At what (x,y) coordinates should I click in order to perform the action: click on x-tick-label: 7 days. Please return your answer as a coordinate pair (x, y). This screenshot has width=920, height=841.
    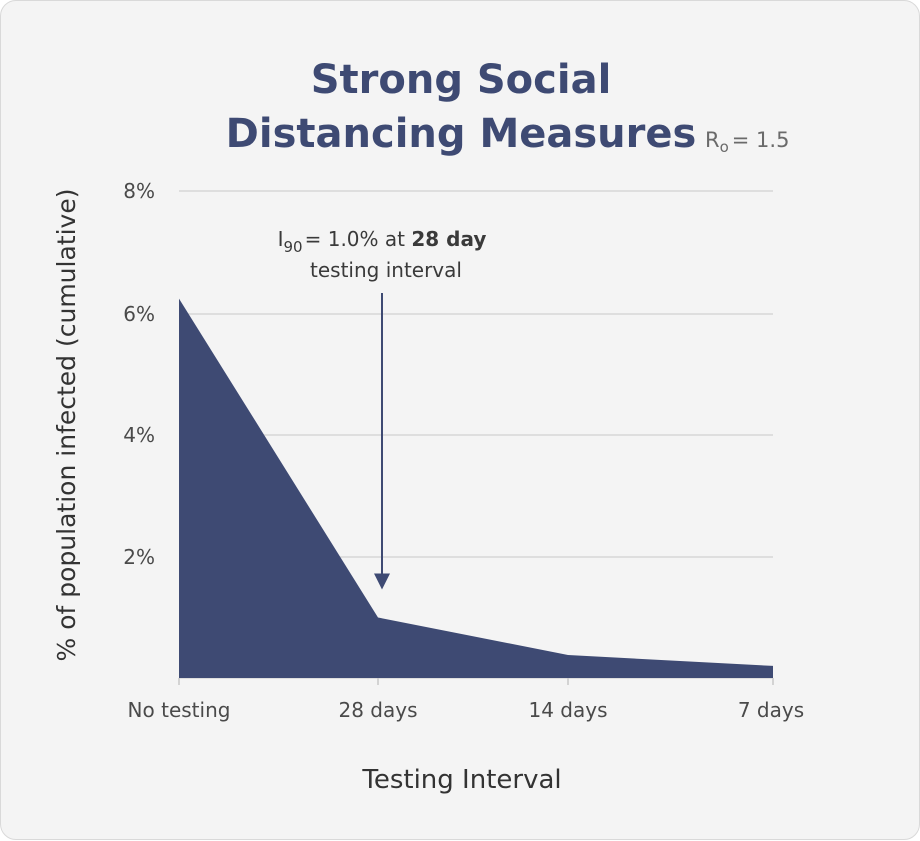
    Looking at the image, I should click on (771, 710).